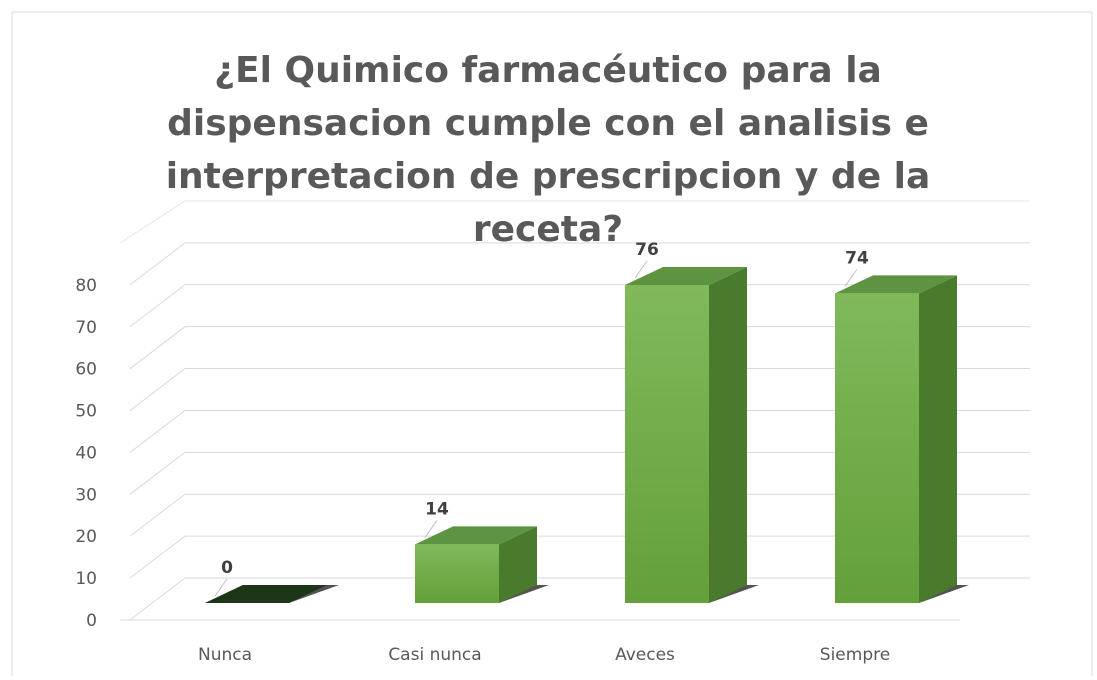 The height and width of the screenshot is (680, 1097). What do you see at coordinates (86, 537) in the screenshot?
I see `y-tick-label: 20` at bounding box center [86, 537].